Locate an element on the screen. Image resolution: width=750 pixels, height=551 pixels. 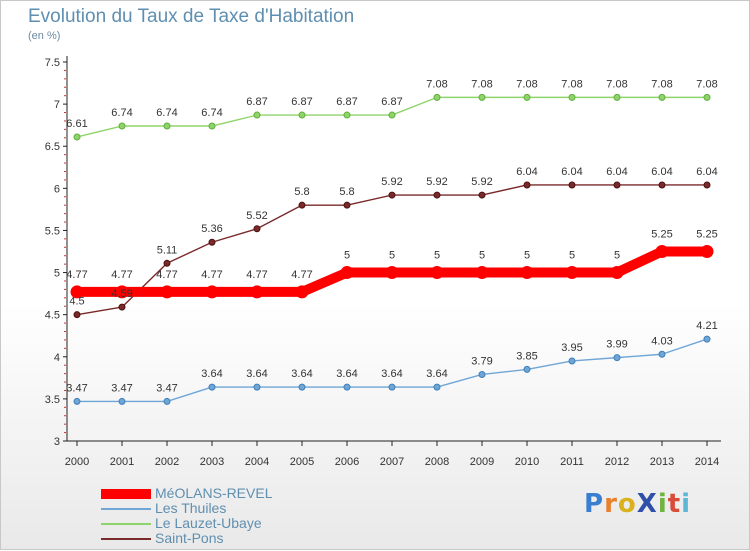
data-label: 5.11 is located at coordinates (167, 250).